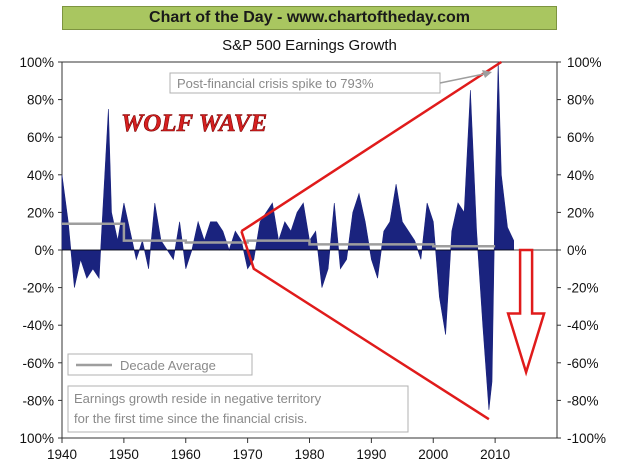 The width and height of the screenshot is (620, 469). Describe the element at coordinates (526, 312) in the screenshot. I see `forecast-down-arrow` at that location.